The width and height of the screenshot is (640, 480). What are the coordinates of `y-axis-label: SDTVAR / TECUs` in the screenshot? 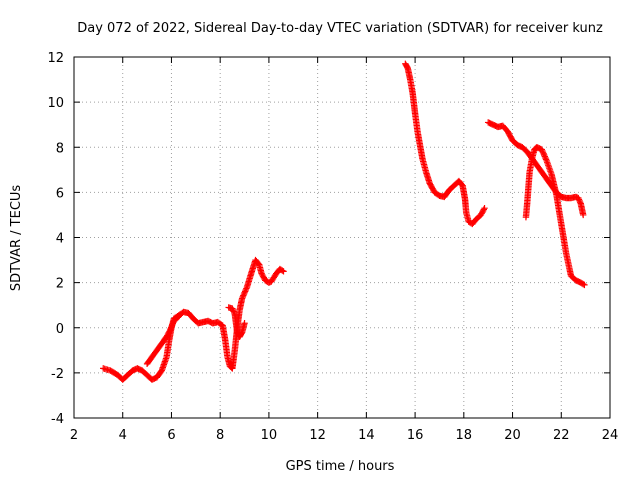 It's located at (16, 238).